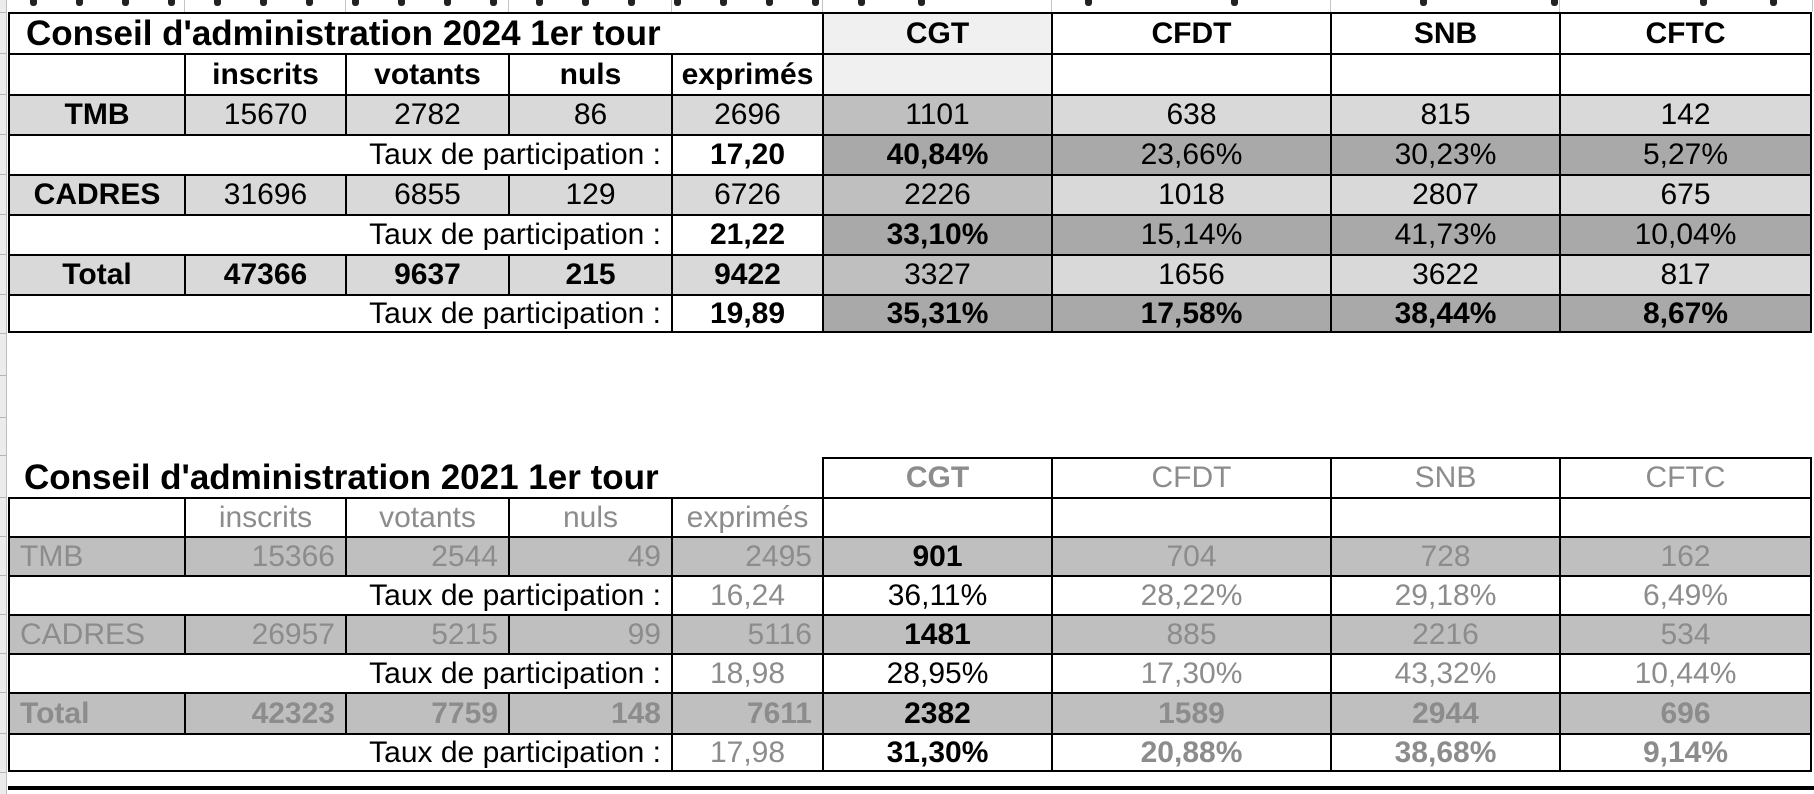  What do you see at coordinates (1685, 633) in the screenshot?
I see `cell-cadres-cftc-2021: 534` at bounding box center [1685, 633].